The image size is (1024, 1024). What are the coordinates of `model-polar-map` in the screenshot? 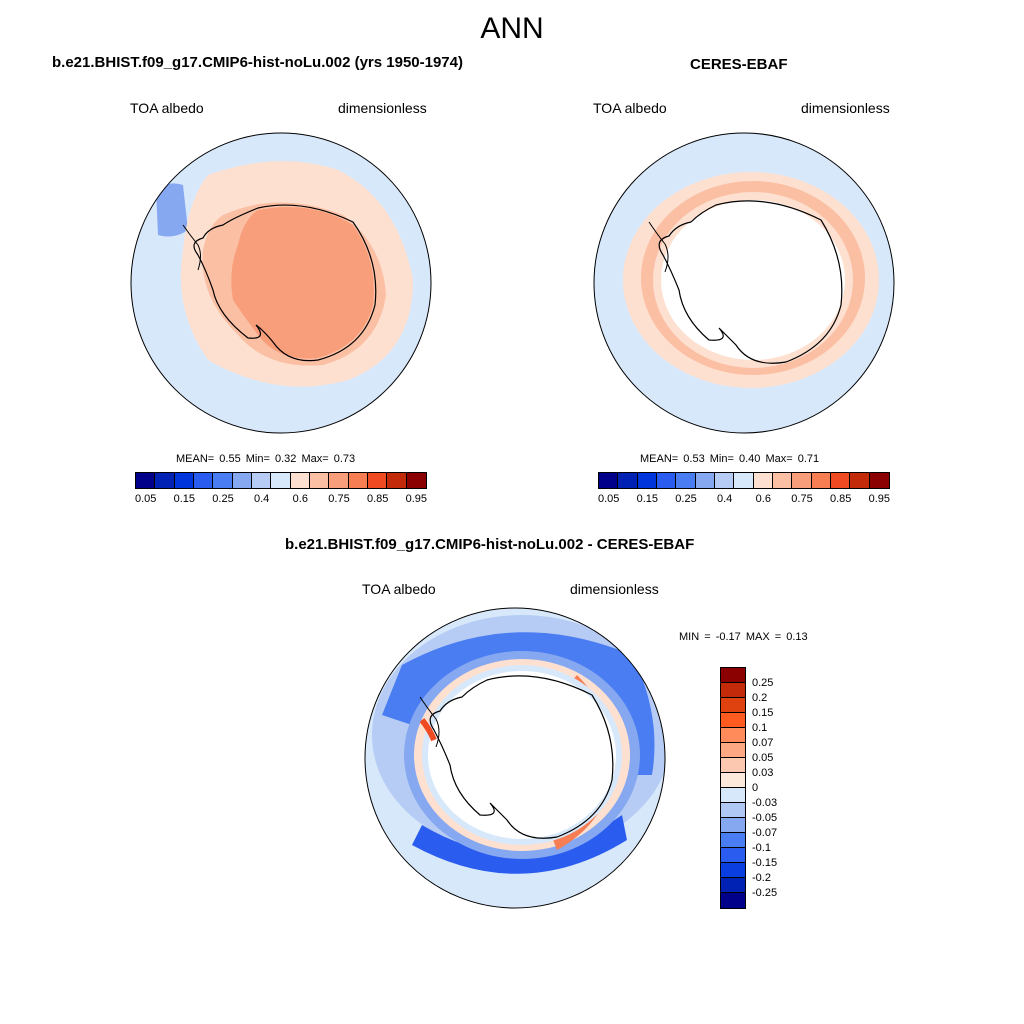 It's located at (281, 283).